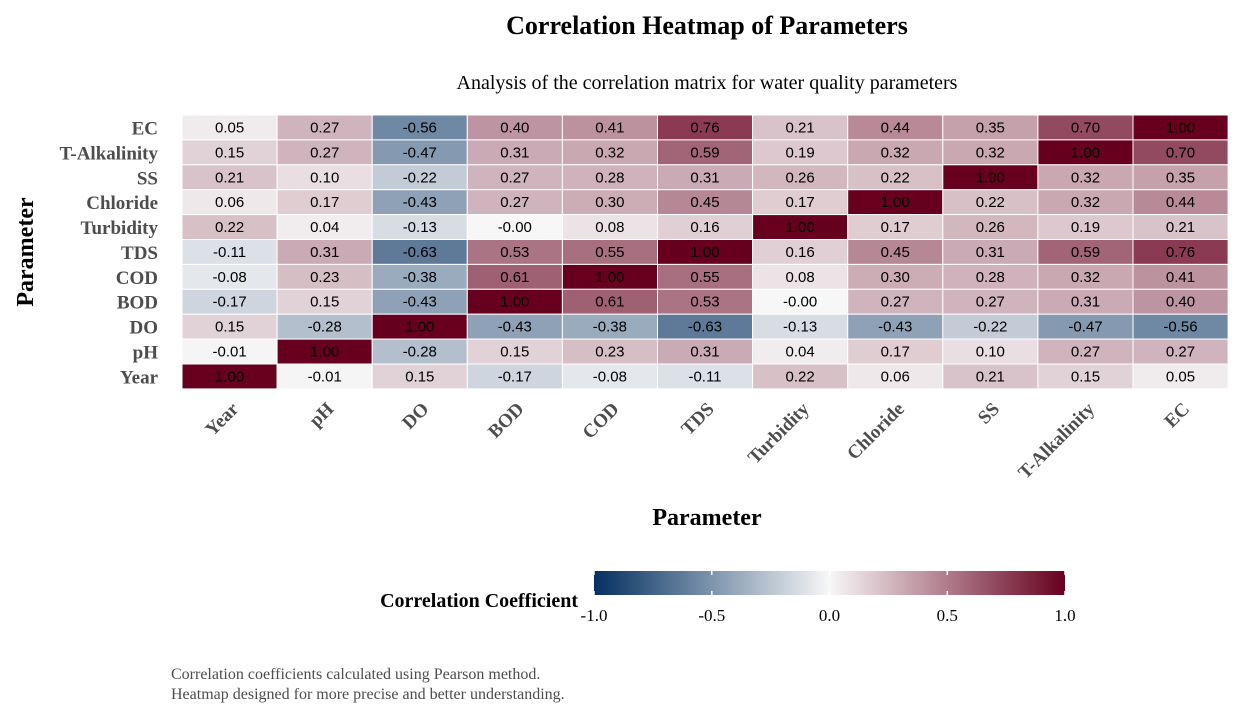  I want to click on cell-value-label: -0.38, so click(420, 277).